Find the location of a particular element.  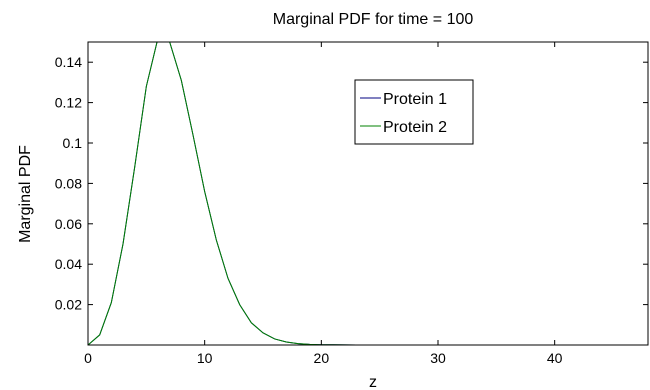

x-tick-label: 30 is located at coordinates (438, 358).